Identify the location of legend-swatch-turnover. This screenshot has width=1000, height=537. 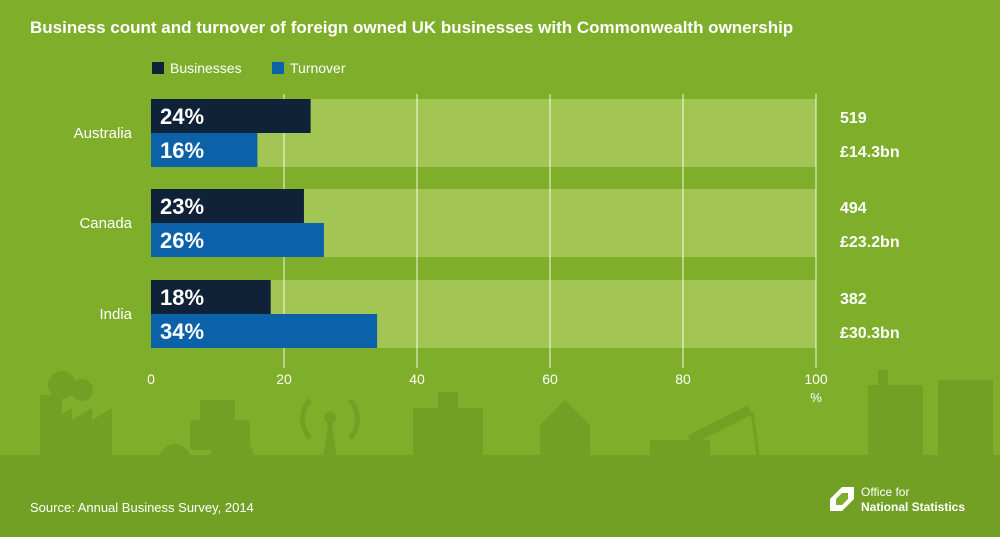
(278, 68).